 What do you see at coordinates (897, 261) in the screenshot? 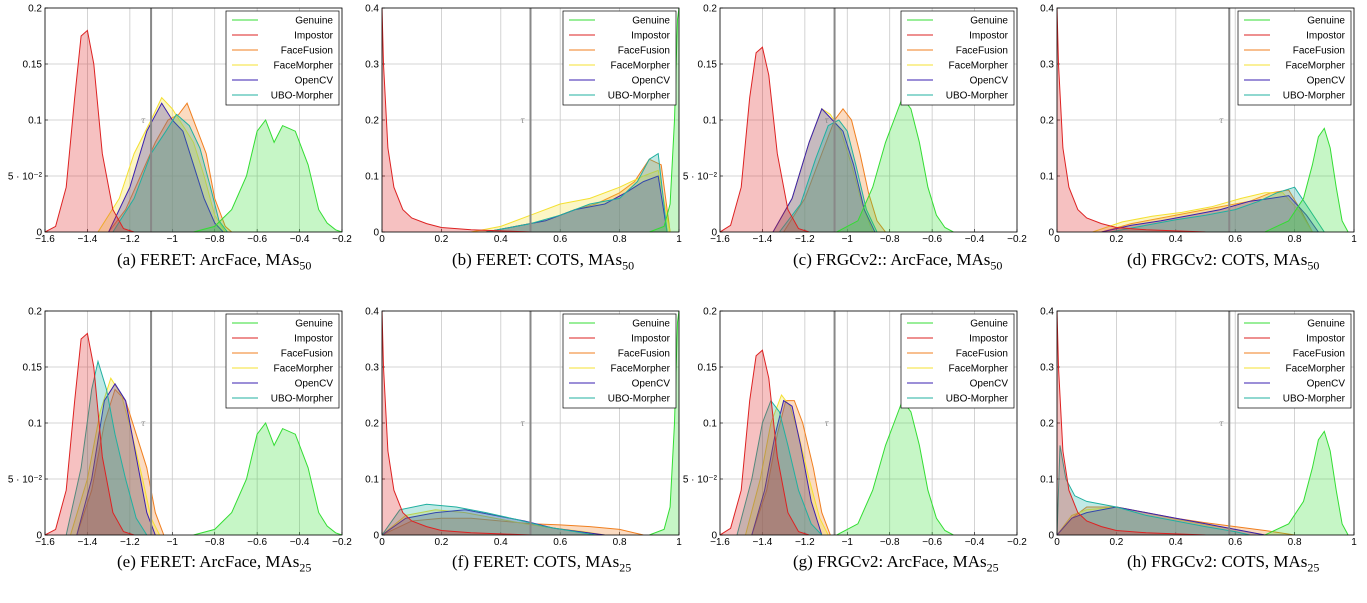
I see `chart-caption: (c) FRGCv2:: ArcFace, MAs50` at bounding box center [897, 261].